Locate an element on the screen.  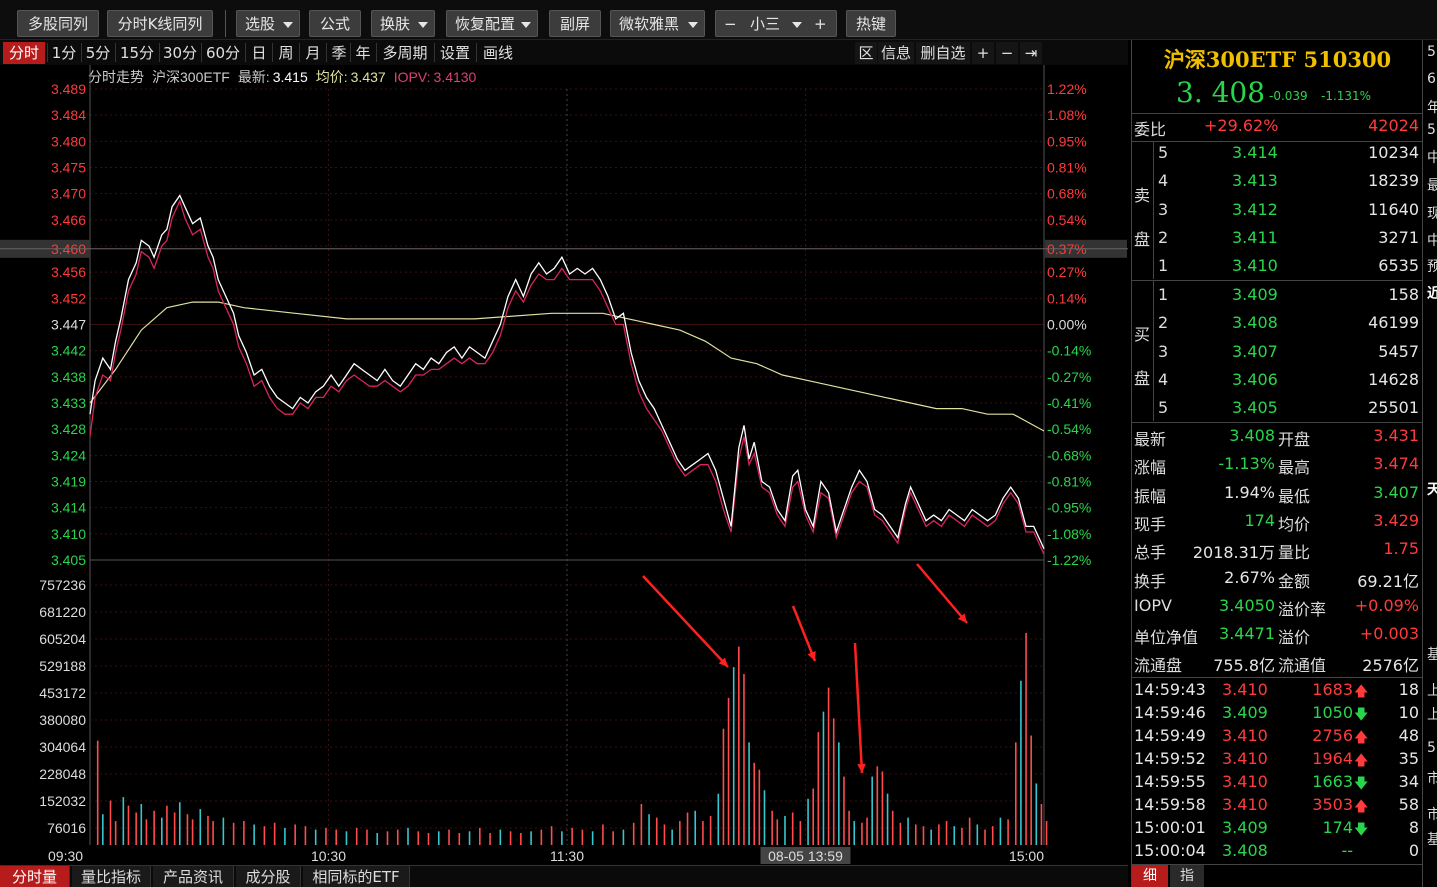
info-button: 信息 is located at coordinates (896, 53).